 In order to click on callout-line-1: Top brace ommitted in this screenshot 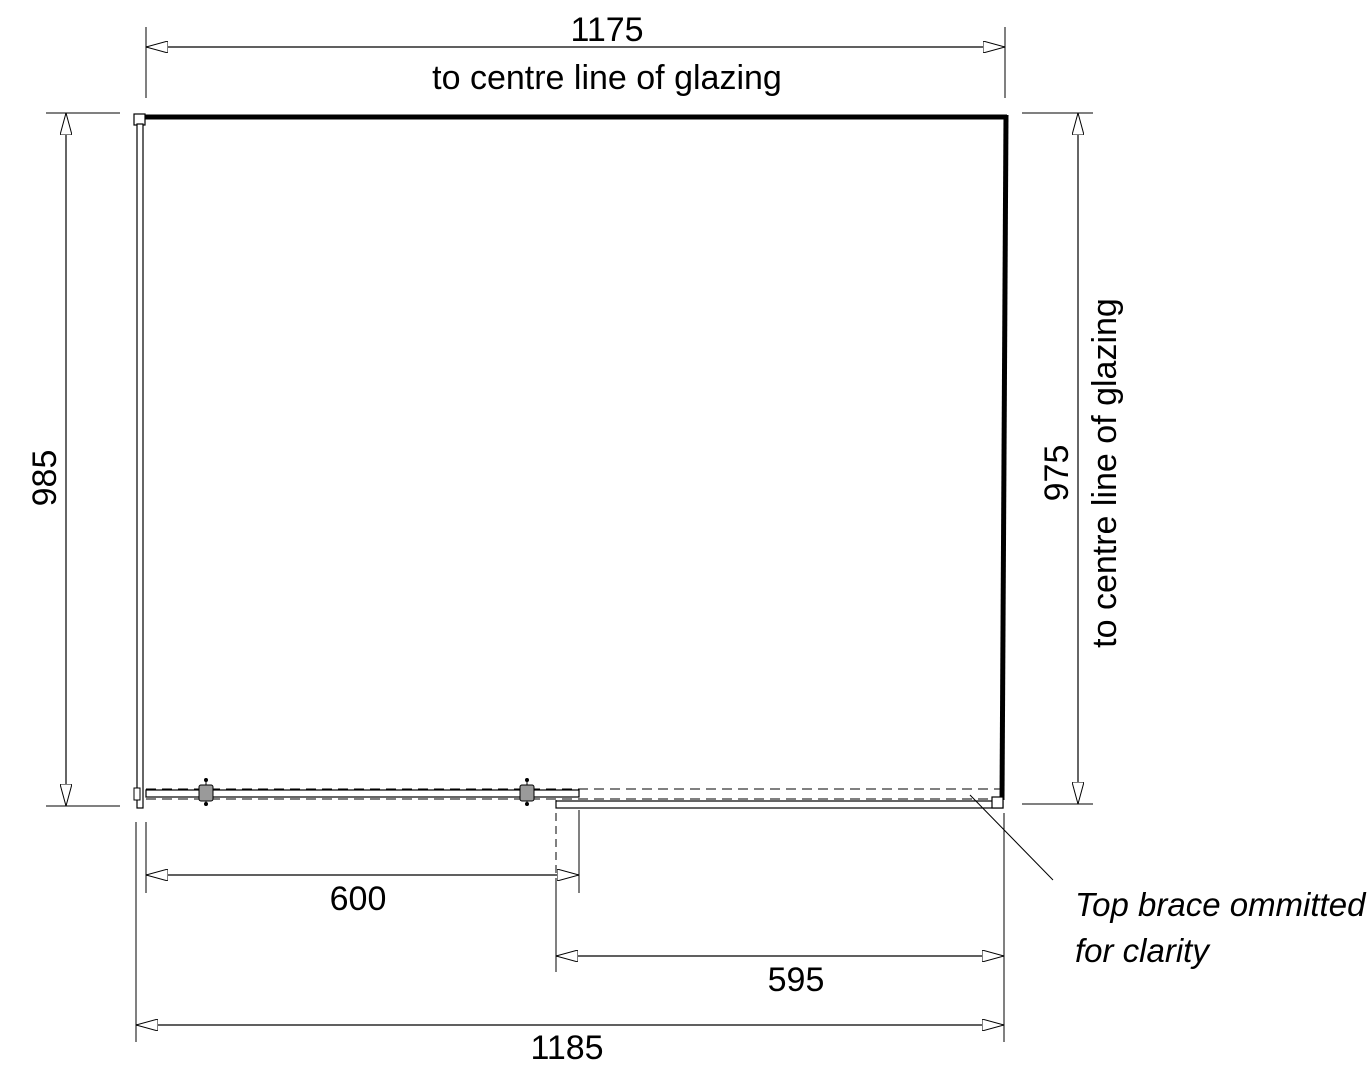, I will do `click(1221, 904)`.